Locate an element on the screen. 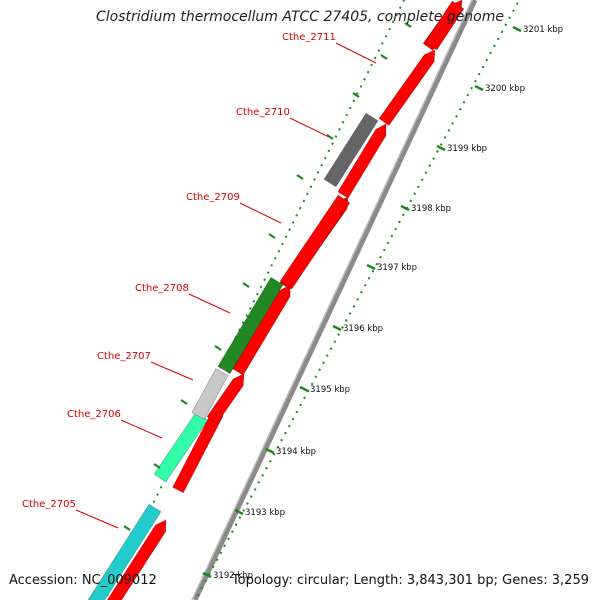  kbp-tick-label: 3193 kbp is located at coordinates (265, 513).